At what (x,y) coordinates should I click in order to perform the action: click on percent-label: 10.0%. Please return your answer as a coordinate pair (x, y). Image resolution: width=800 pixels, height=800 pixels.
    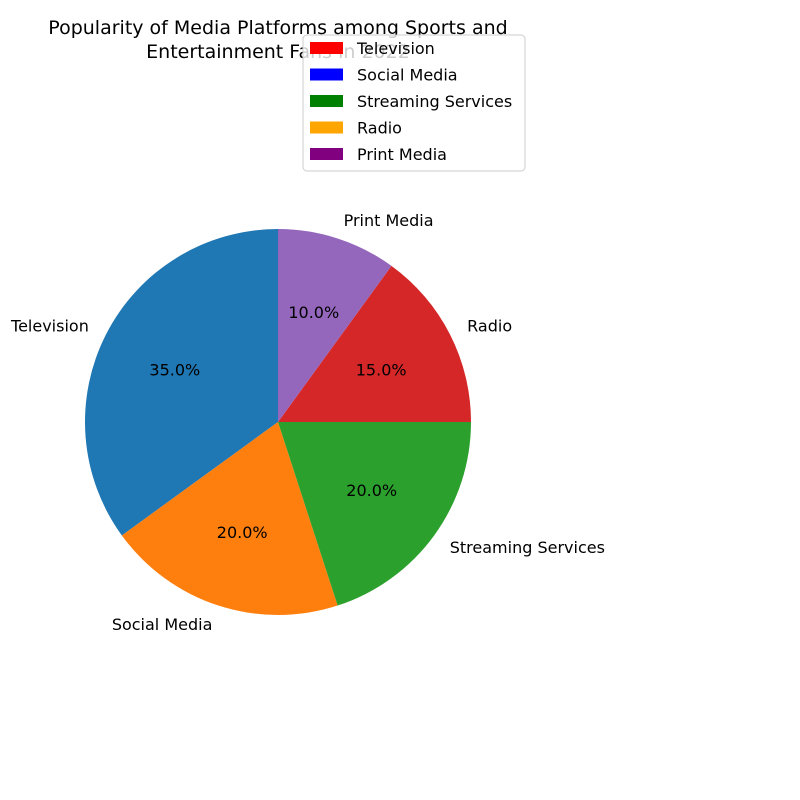
    Looking at the image, I should click on (313, 312).